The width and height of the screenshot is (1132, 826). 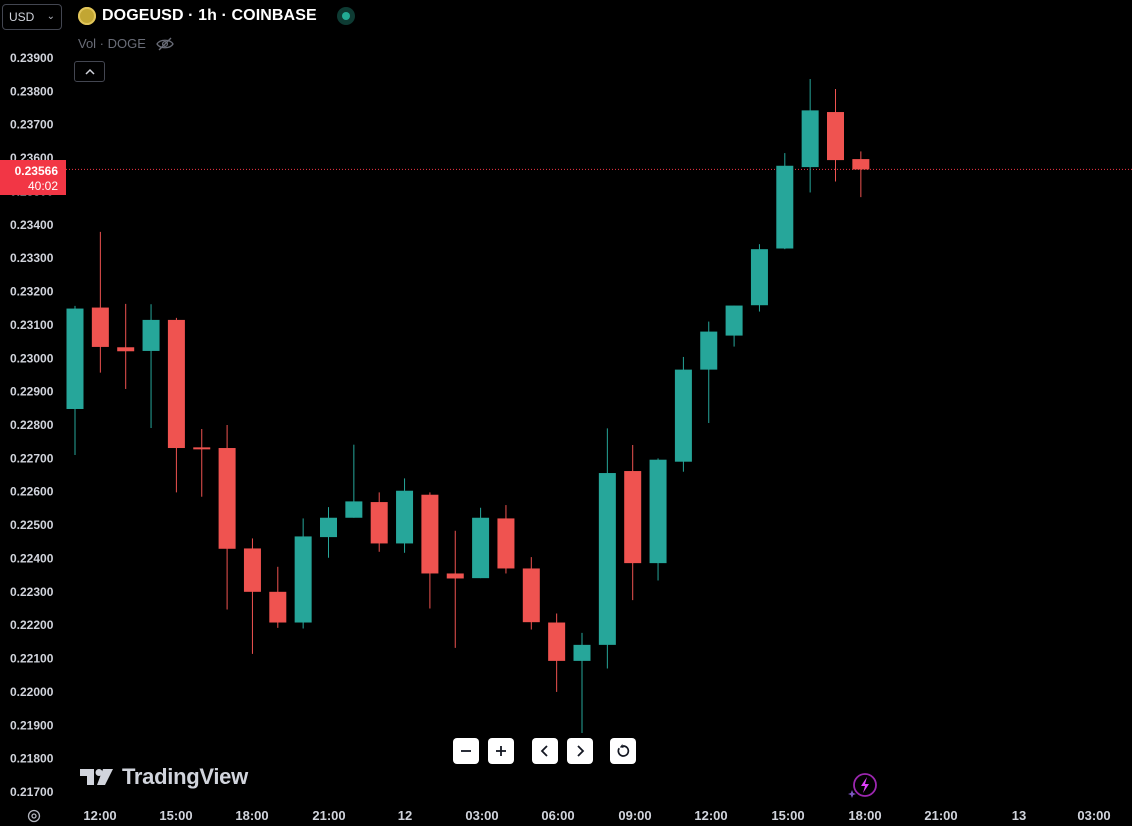 I want to click on currency-select-value: USD, so click(x=22, y=17).